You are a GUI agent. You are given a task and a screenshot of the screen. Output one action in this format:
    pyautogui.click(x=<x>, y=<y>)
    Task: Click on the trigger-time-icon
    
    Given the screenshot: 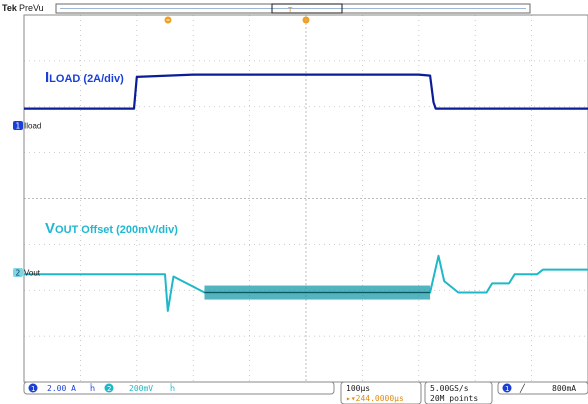 What is the action you would take?
    pyautogui.click(x=168, y=20)
    